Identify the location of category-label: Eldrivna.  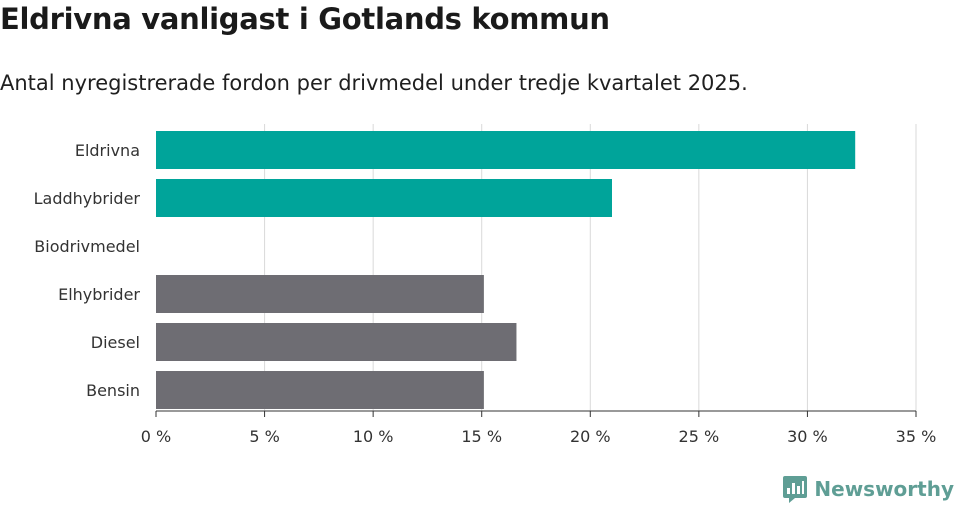
(107, 150).